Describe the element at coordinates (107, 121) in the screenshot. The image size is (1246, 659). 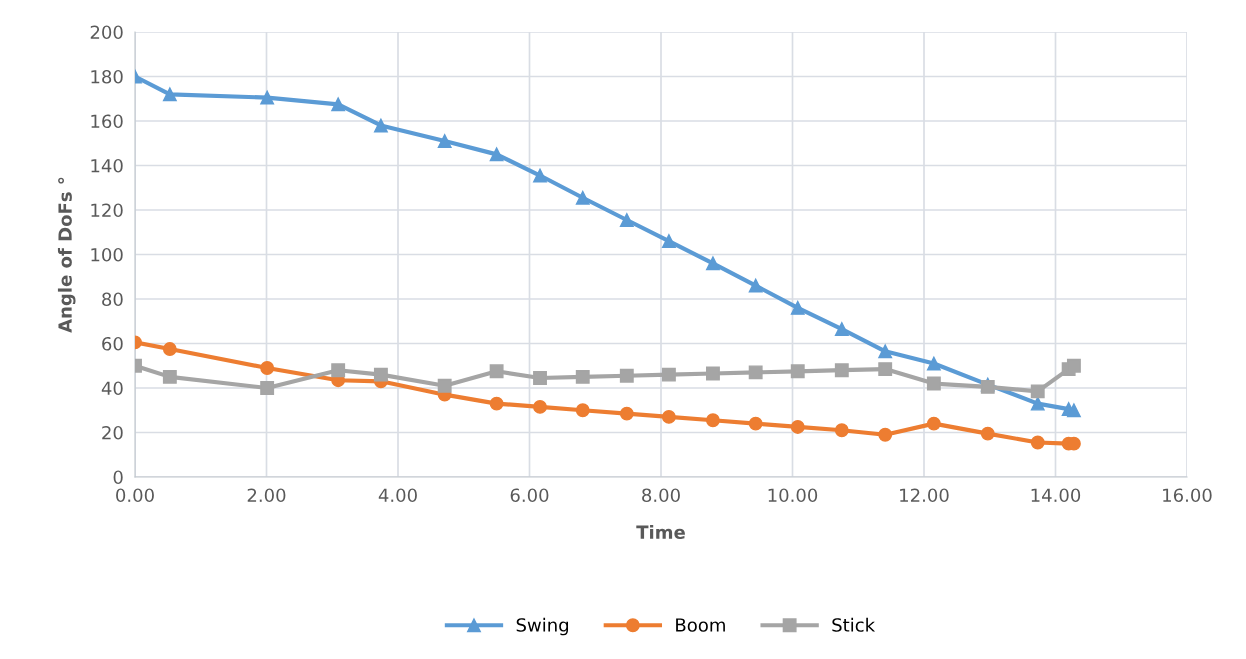
I see `y-tick-label: 160` at that location.